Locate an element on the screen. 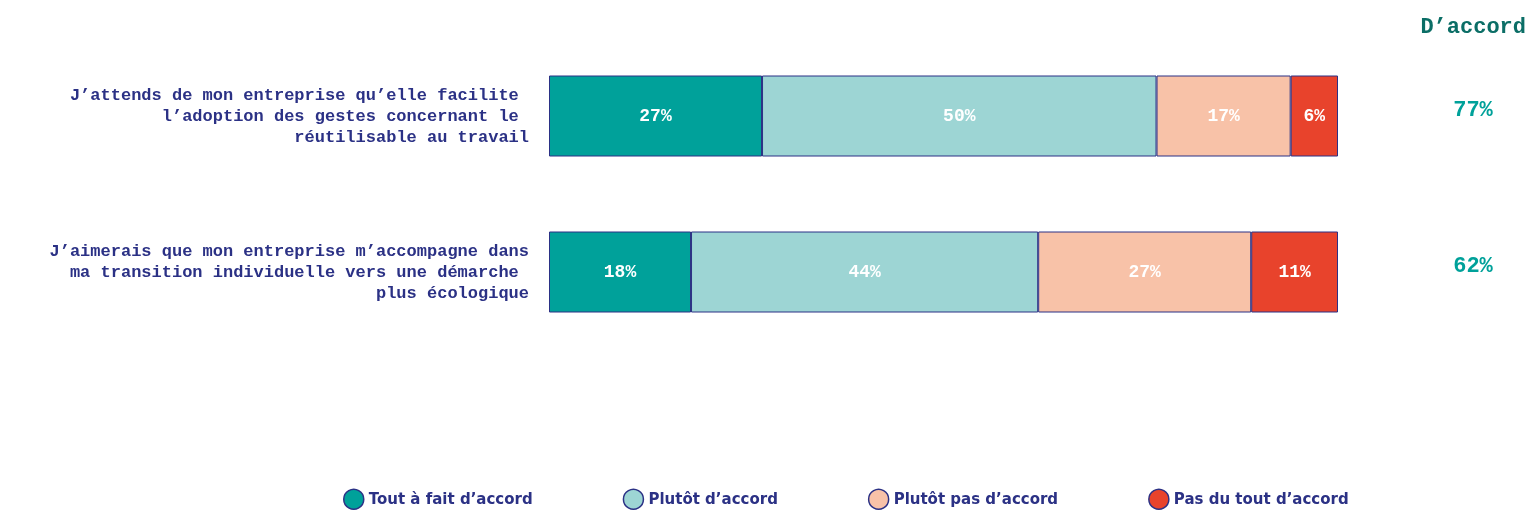 The width and height of the screenshot is (1538, 523). data-label: 44% is located at coordinates (864, 272).